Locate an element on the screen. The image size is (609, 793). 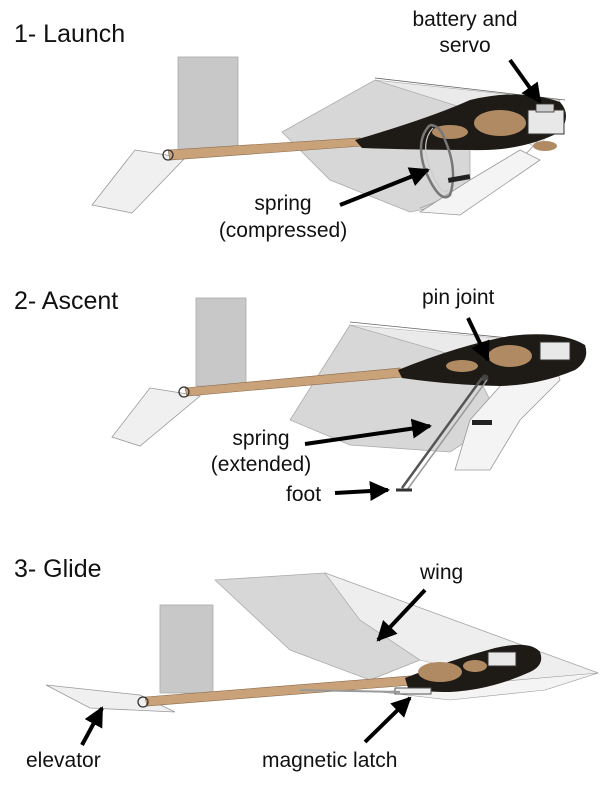
spring-compressed-label-1: spring is located at coordinates (283, 203).